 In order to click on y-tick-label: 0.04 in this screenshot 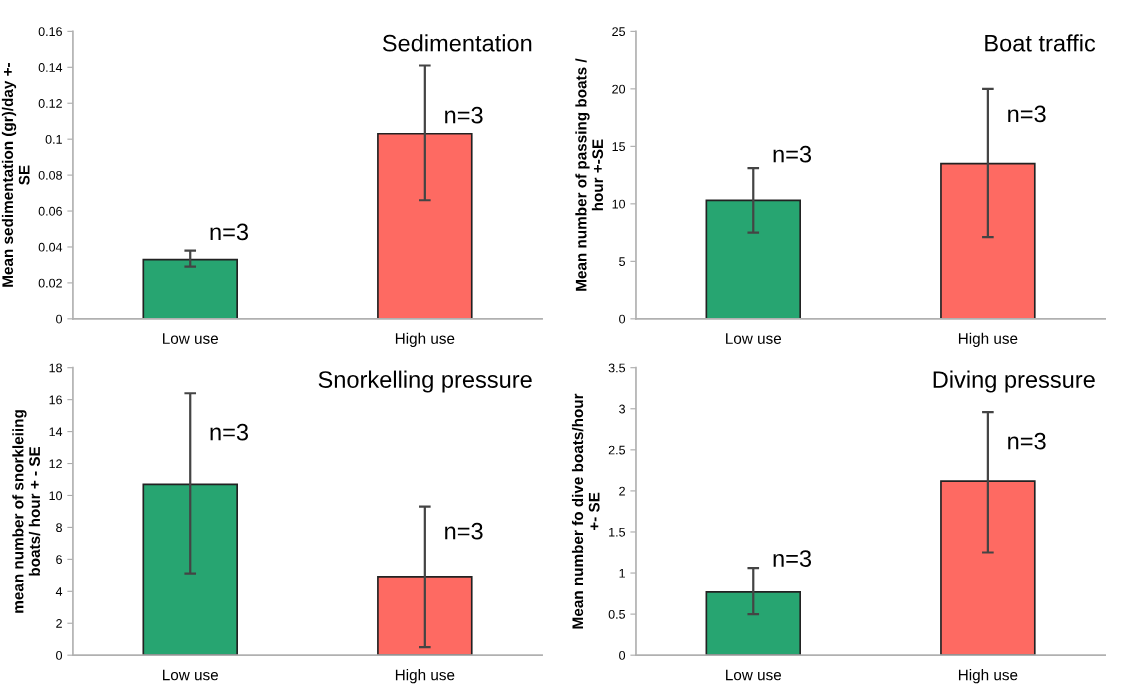, I will do `click(50, 247)`.